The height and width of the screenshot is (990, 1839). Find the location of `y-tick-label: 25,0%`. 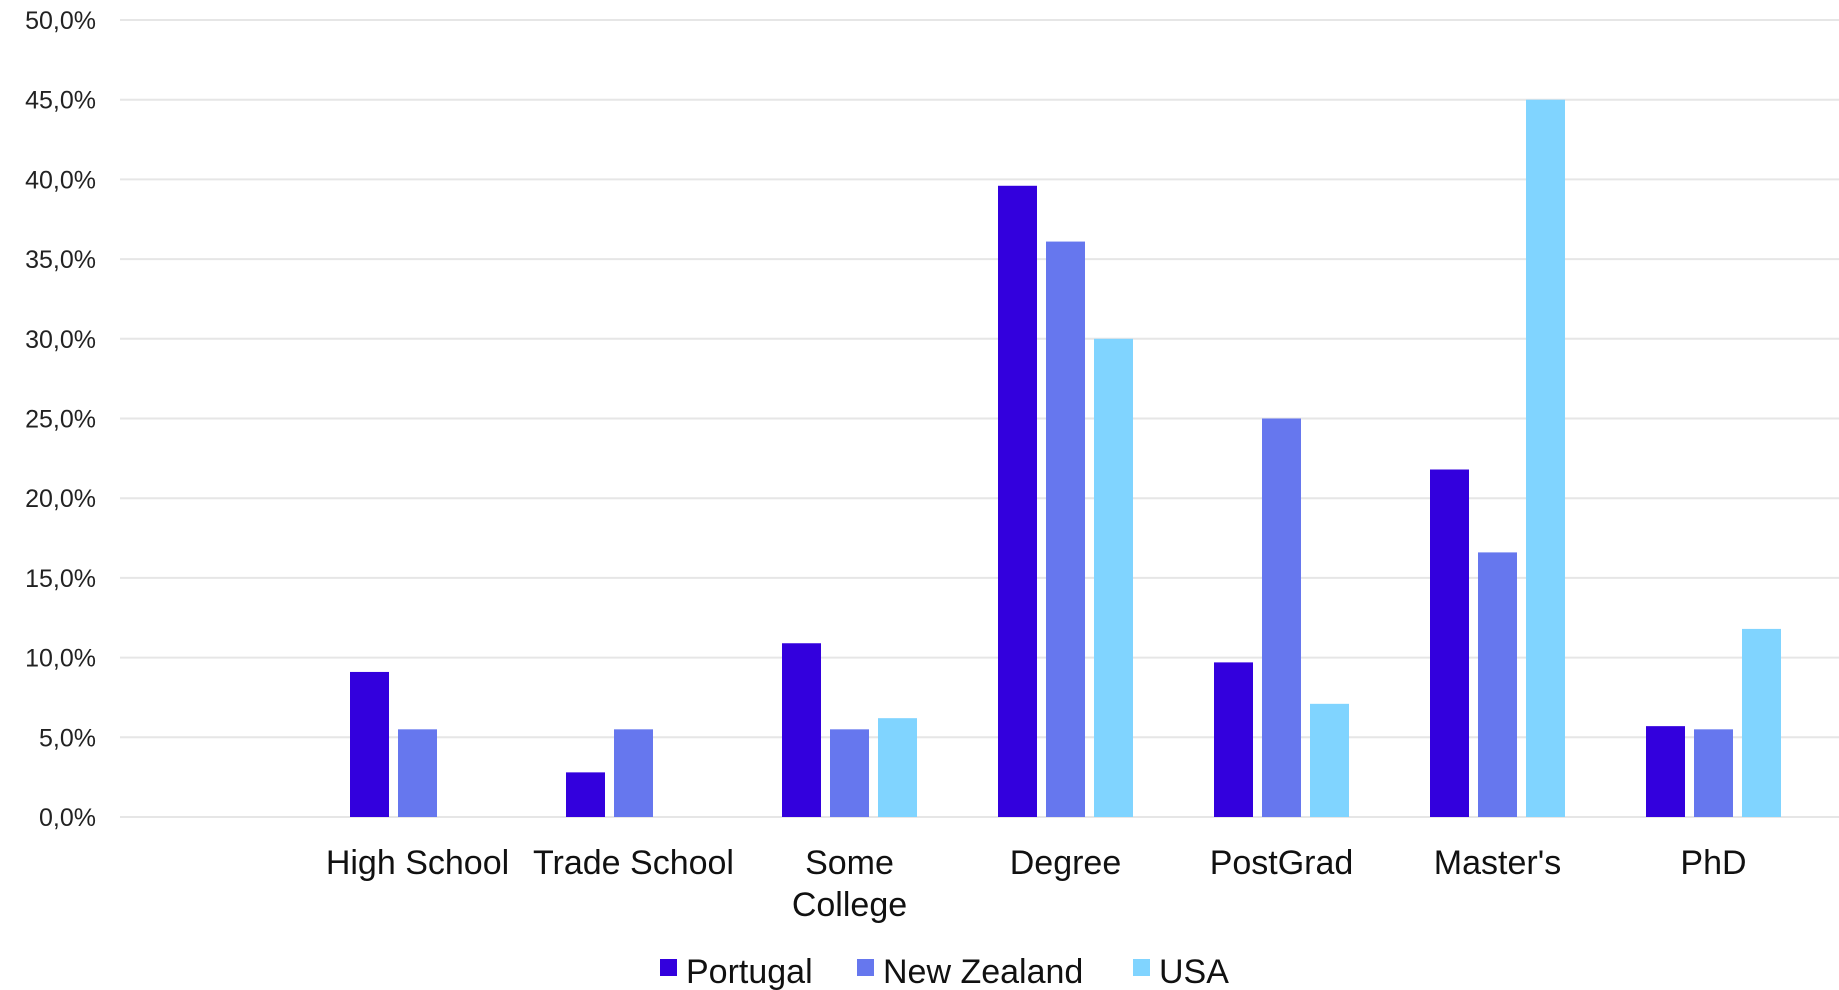

y-tick-label: 25,0% is located at coordinates (60, 420).